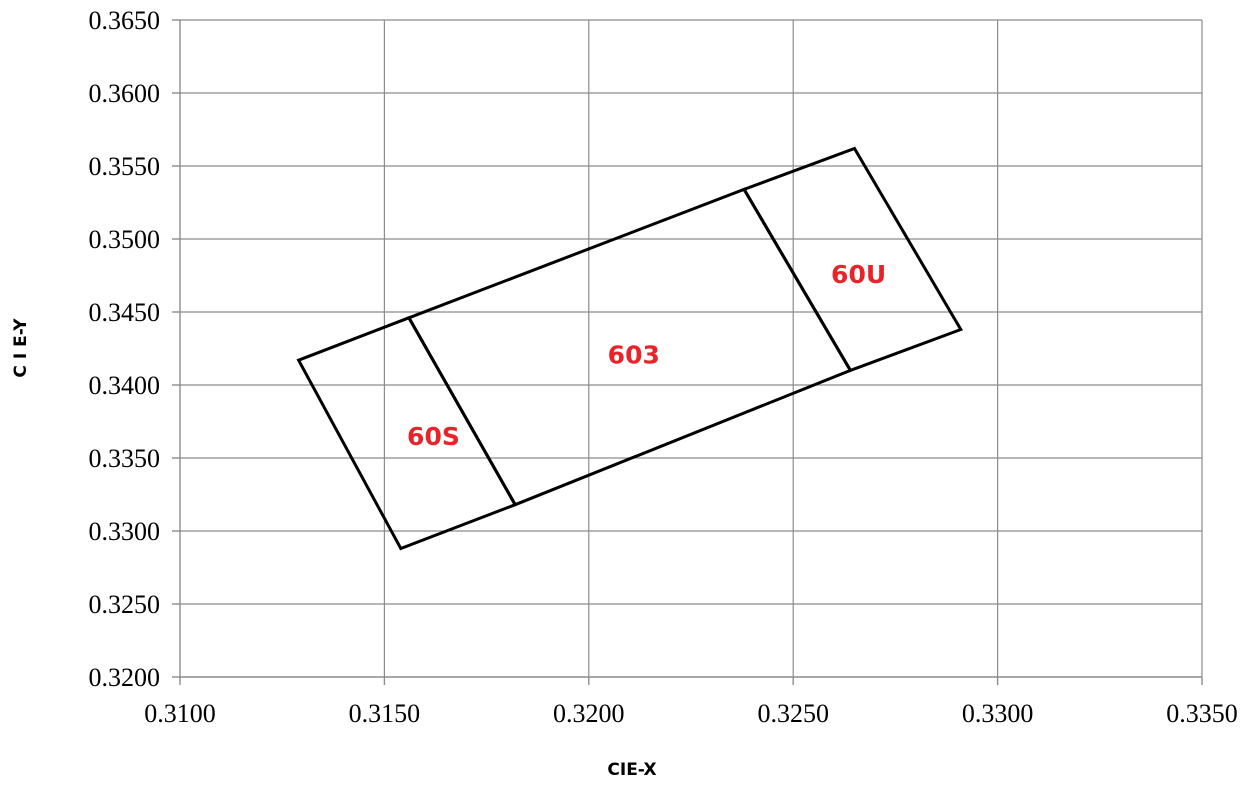 The width and height of the screenshot is (1255, 785). What do you see at coordinates (385, 713) in the screenshot?
I see `x-tick-label: 0.3150` at bounding box center [385, 713].